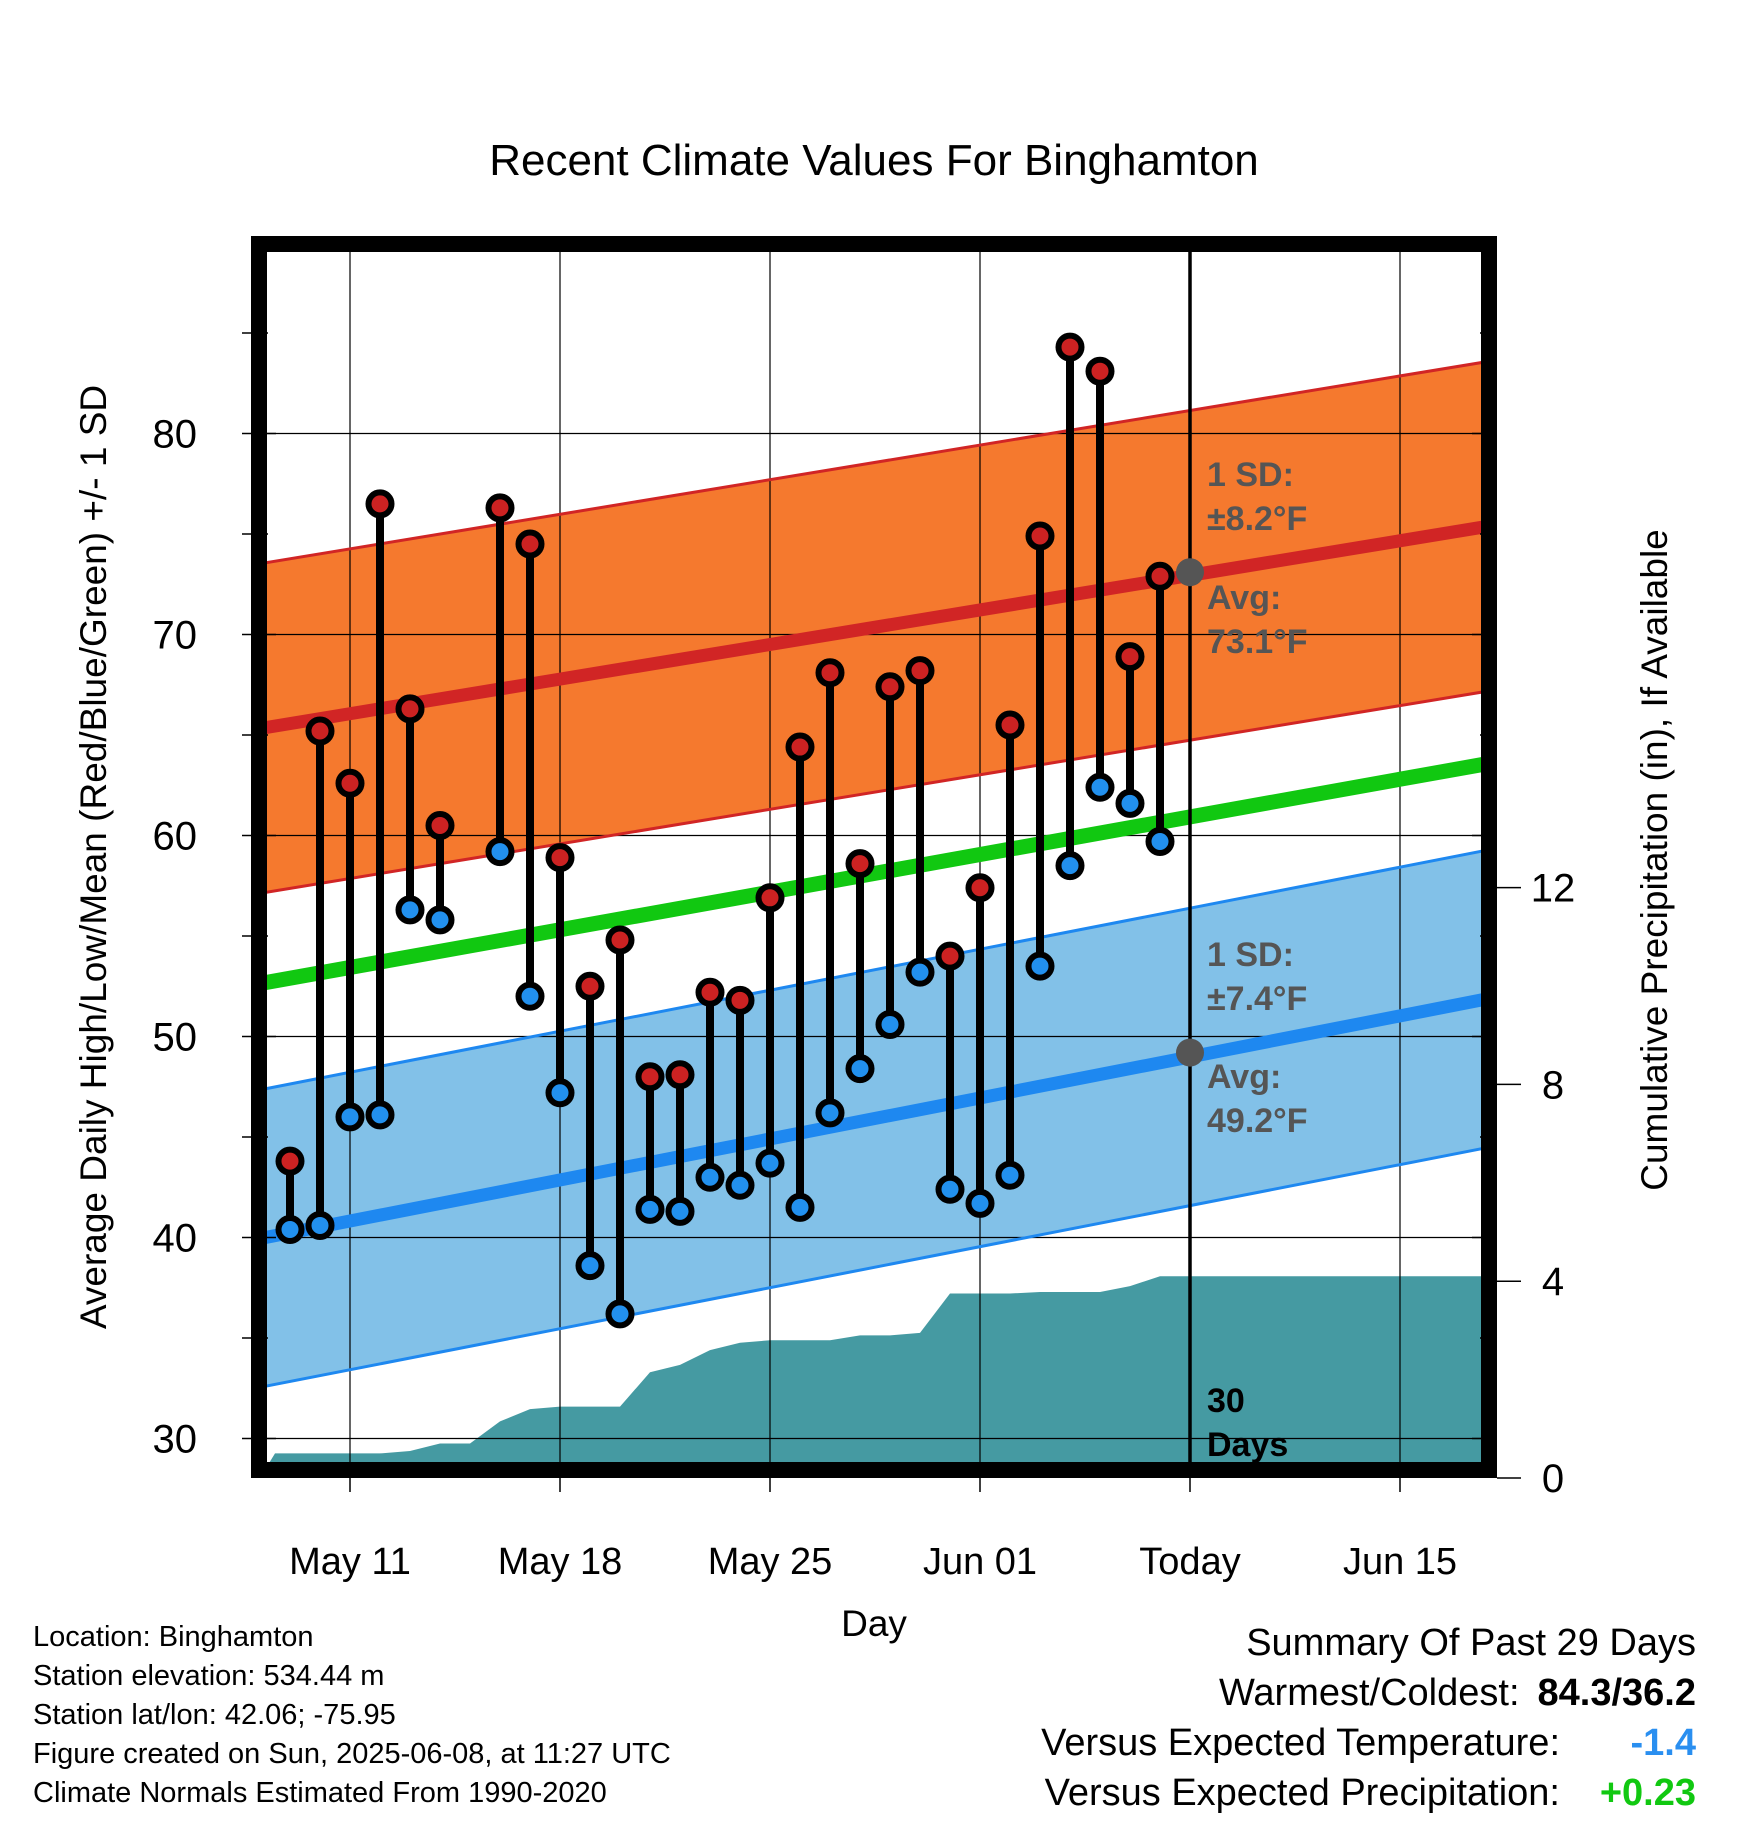 This screenshot has height=1828, width=1748. I want to click on x-tick-label: Today, so click(1189, 1562).